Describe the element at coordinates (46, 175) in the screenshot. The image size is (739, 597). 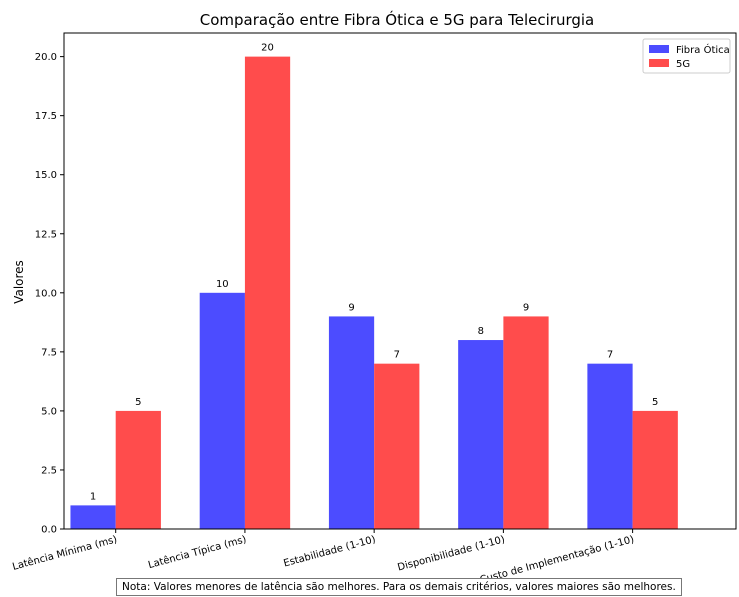
I see `y-tick-label: 15.0` at that location.